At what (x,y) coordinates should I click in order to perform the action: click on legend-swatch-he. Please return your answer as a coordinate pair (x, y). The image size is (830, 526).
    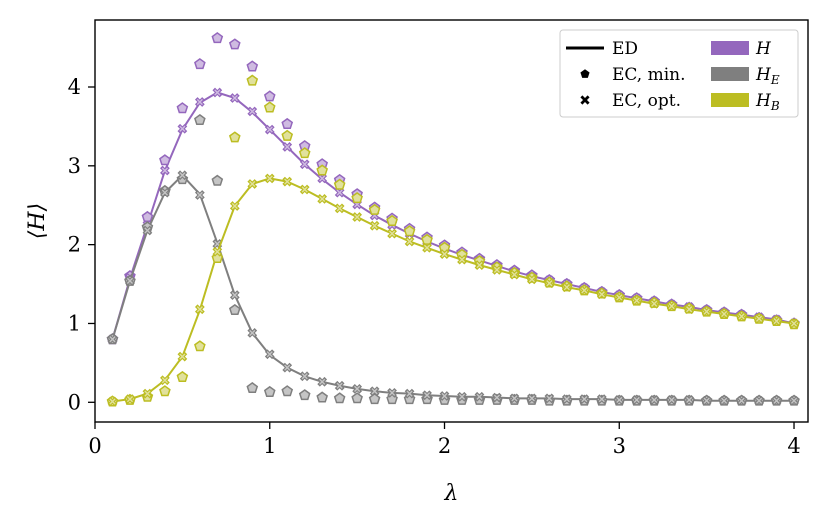
    Looking at the image, I should click on (730, 74).